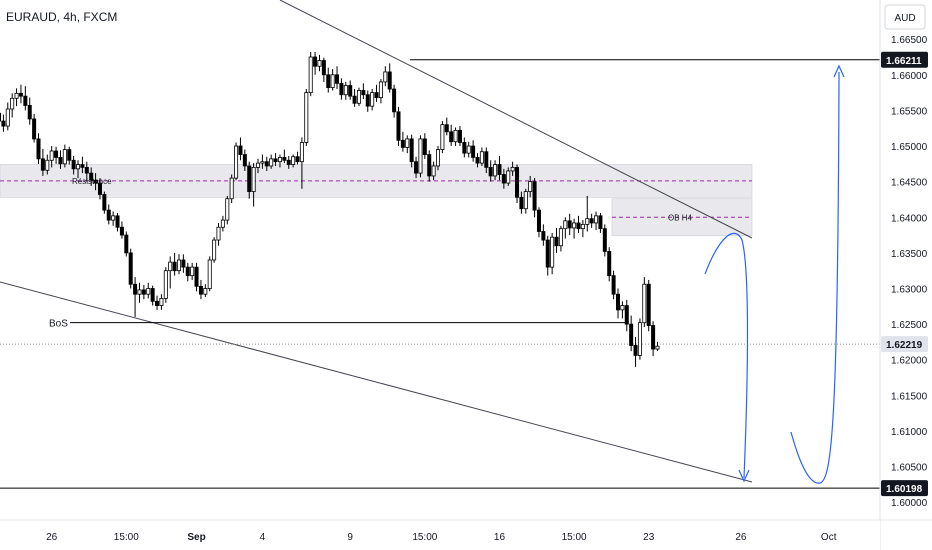  What do you see at coordinates (58, 324) in the screenshot?
I see `bos-label: BoS` at bounding box center [58, 324].